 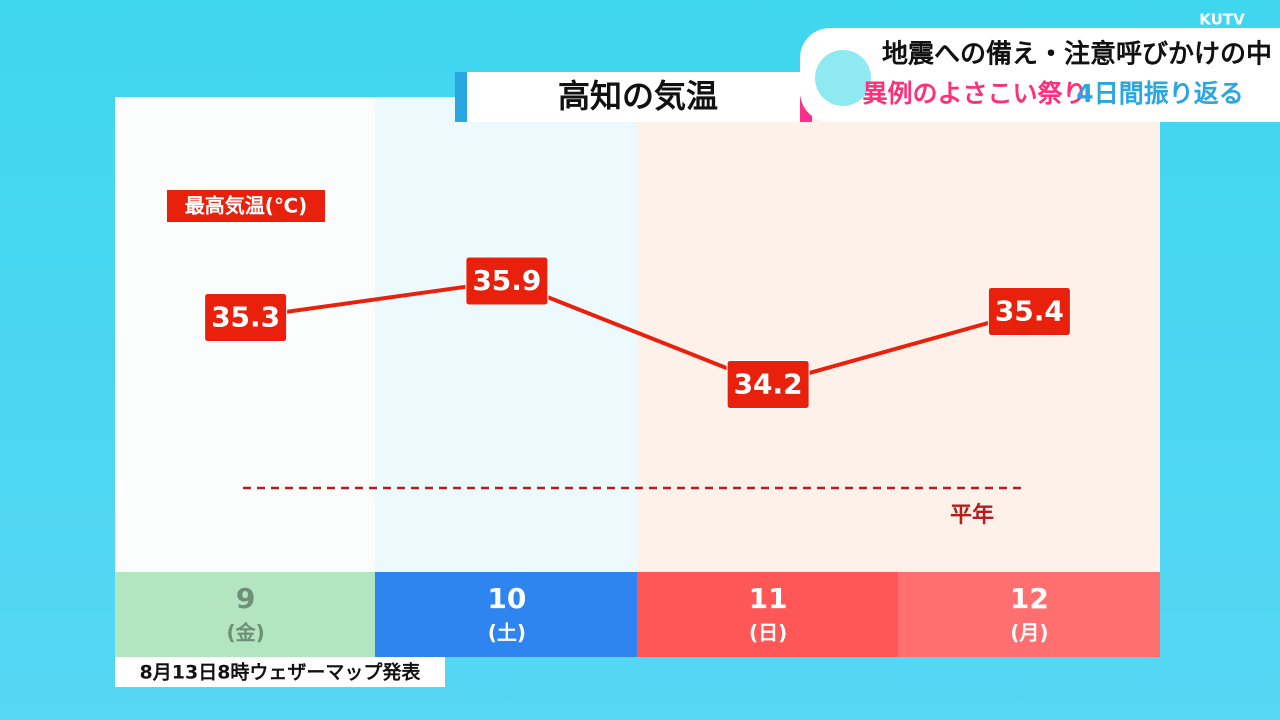 I want to click on footer: 8月13日8時ウェザーマップ発表, so click(x=281, y=672).